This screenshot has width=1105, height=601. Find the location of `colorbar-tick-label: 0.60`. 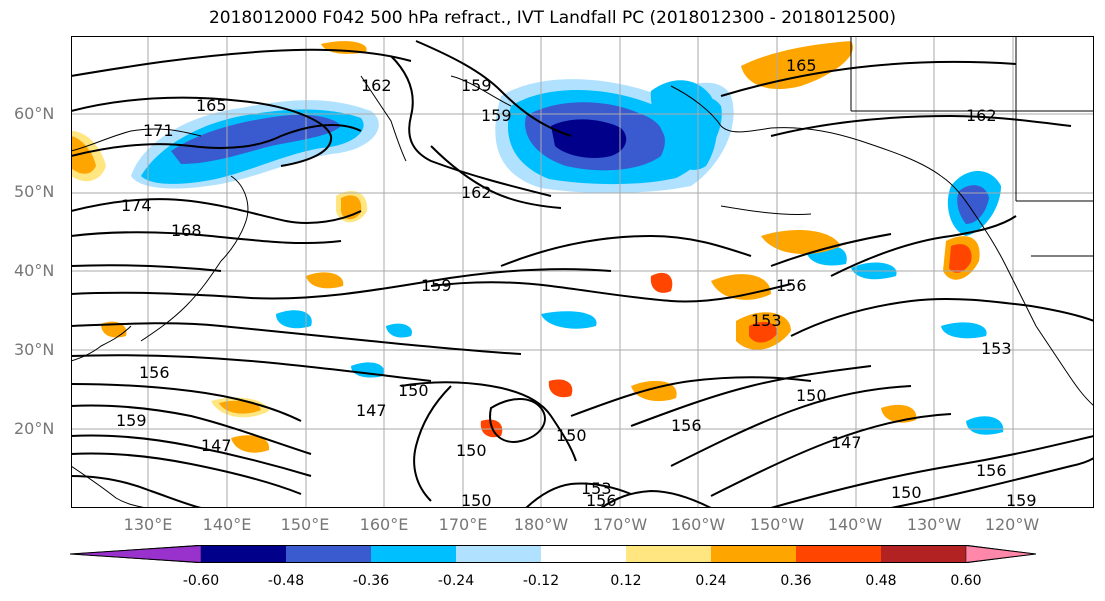

colorbar-tick-label: 0.60 is located at coordinates (966, 581).